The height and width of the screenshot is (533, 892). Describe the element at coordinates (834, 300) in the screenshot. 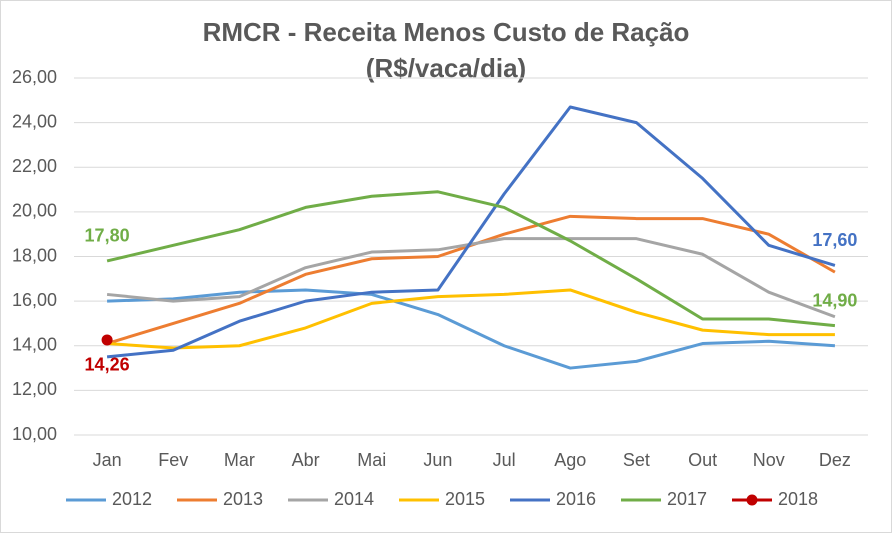

I see `data-label: 14,90` at that location.